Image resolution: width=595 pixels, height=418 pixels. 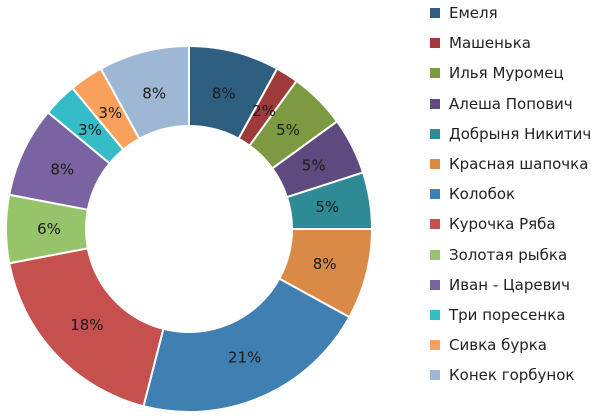 I want to click on data-label-3: 5%, so click(x=314, y=165).